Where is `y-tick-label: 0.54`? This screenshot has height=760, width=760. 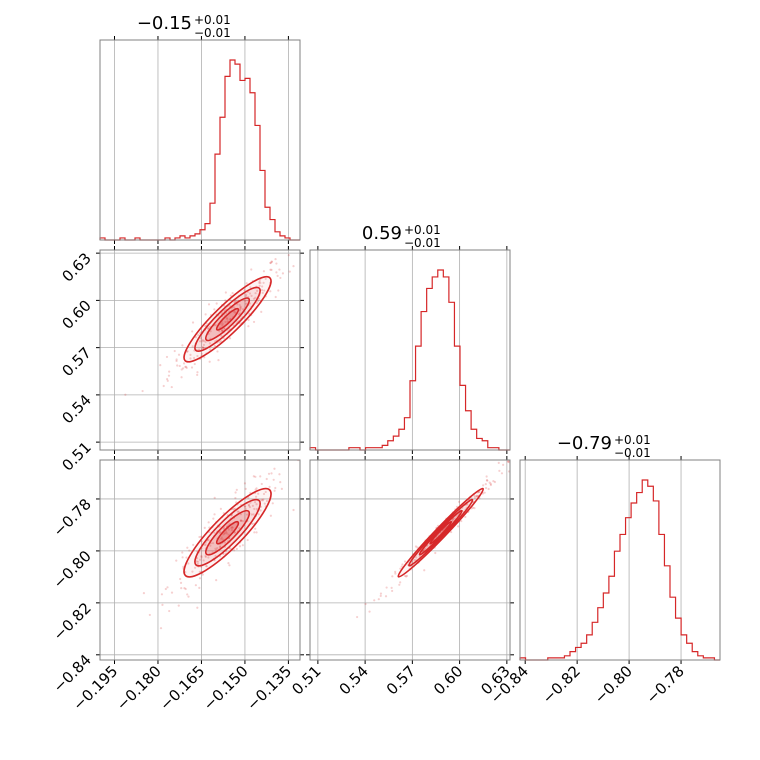
y-tick-label: 0.54 is located at coordinates (76, 409).